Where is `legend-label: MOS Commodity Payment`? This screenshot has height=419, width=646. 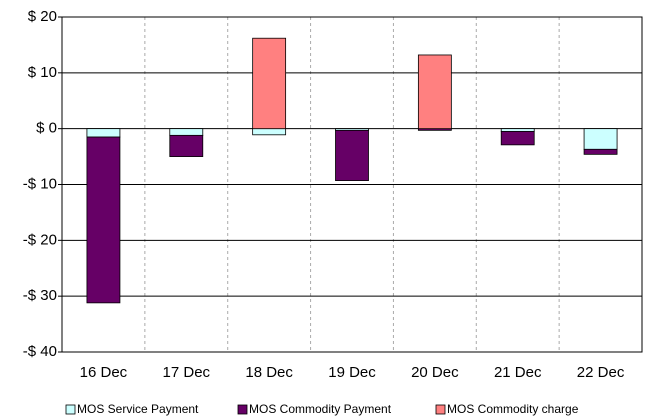 legend-label: MOS Commodity Payment is located at coordinates (320, 409).